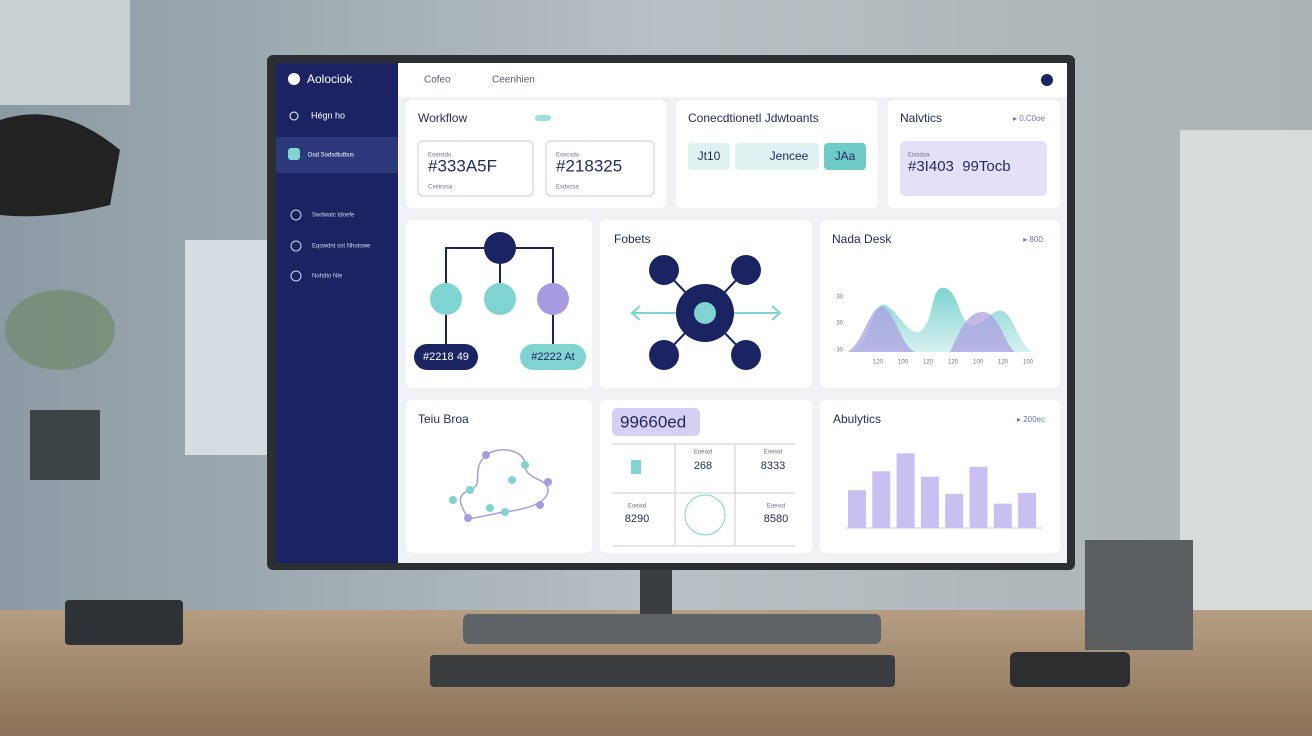 The image size is (1312, 741). I want to click on card-title: Teiu Broa, so click(443, 419).